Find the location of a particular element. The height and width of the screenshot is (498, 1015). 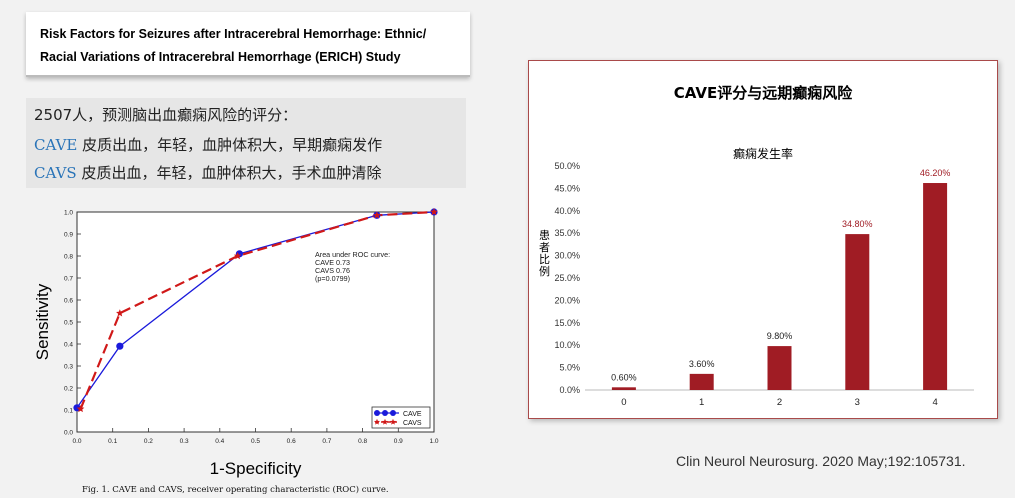

roc-x-axis-label: 1-Specificity is located at coordinates (256, 468).